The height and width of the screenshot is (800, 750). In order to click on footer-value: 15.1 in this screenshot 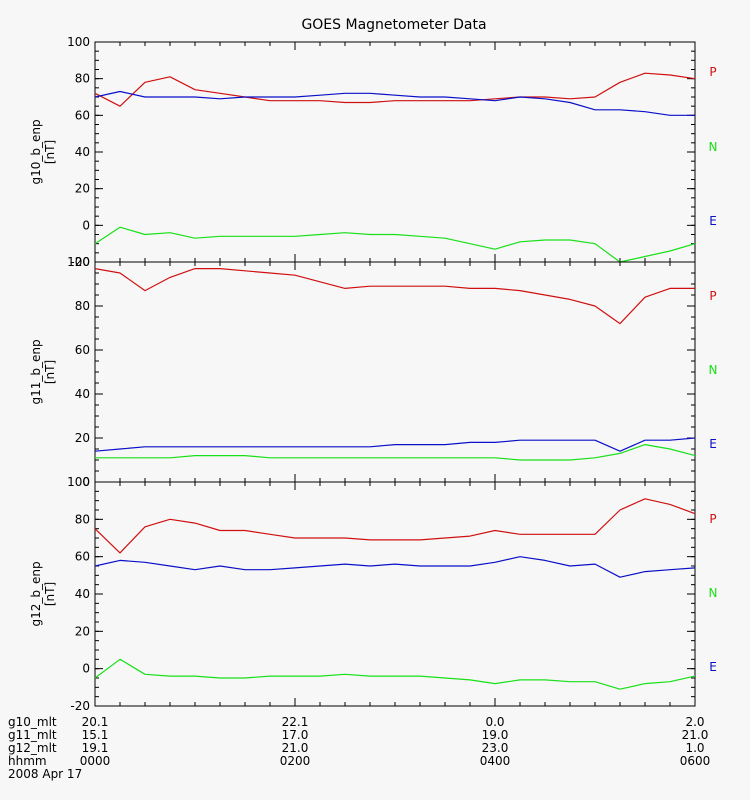, I will do `click(95, 735)`.